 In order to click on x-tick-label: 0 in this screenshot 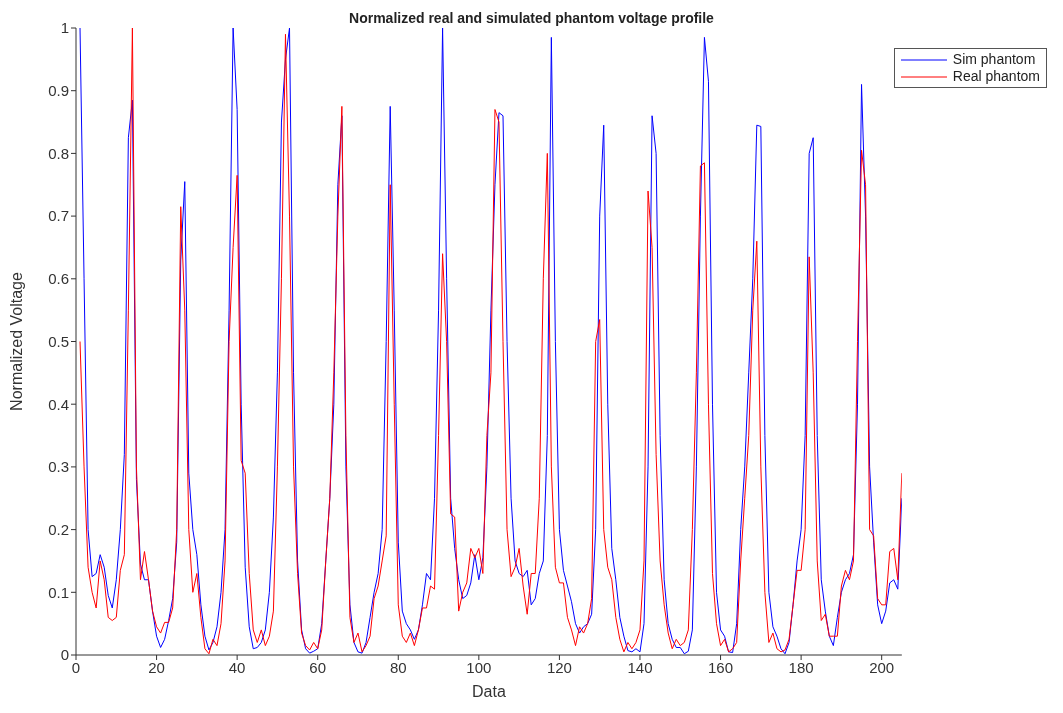, I will do `click(76, 667)`.